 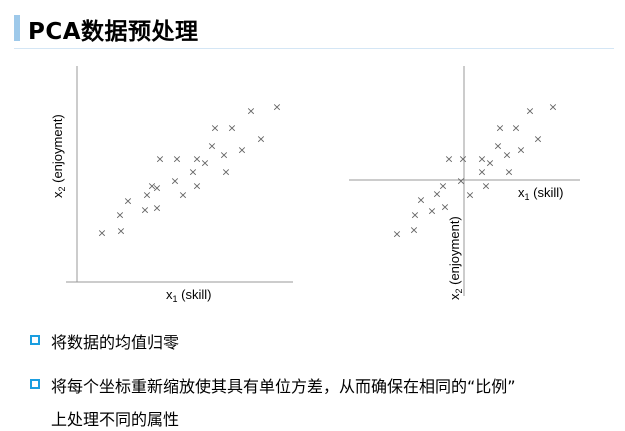 I want to click on bullet-text-2-line-2: 上处理不同的属性, so click(x=115, y=419).